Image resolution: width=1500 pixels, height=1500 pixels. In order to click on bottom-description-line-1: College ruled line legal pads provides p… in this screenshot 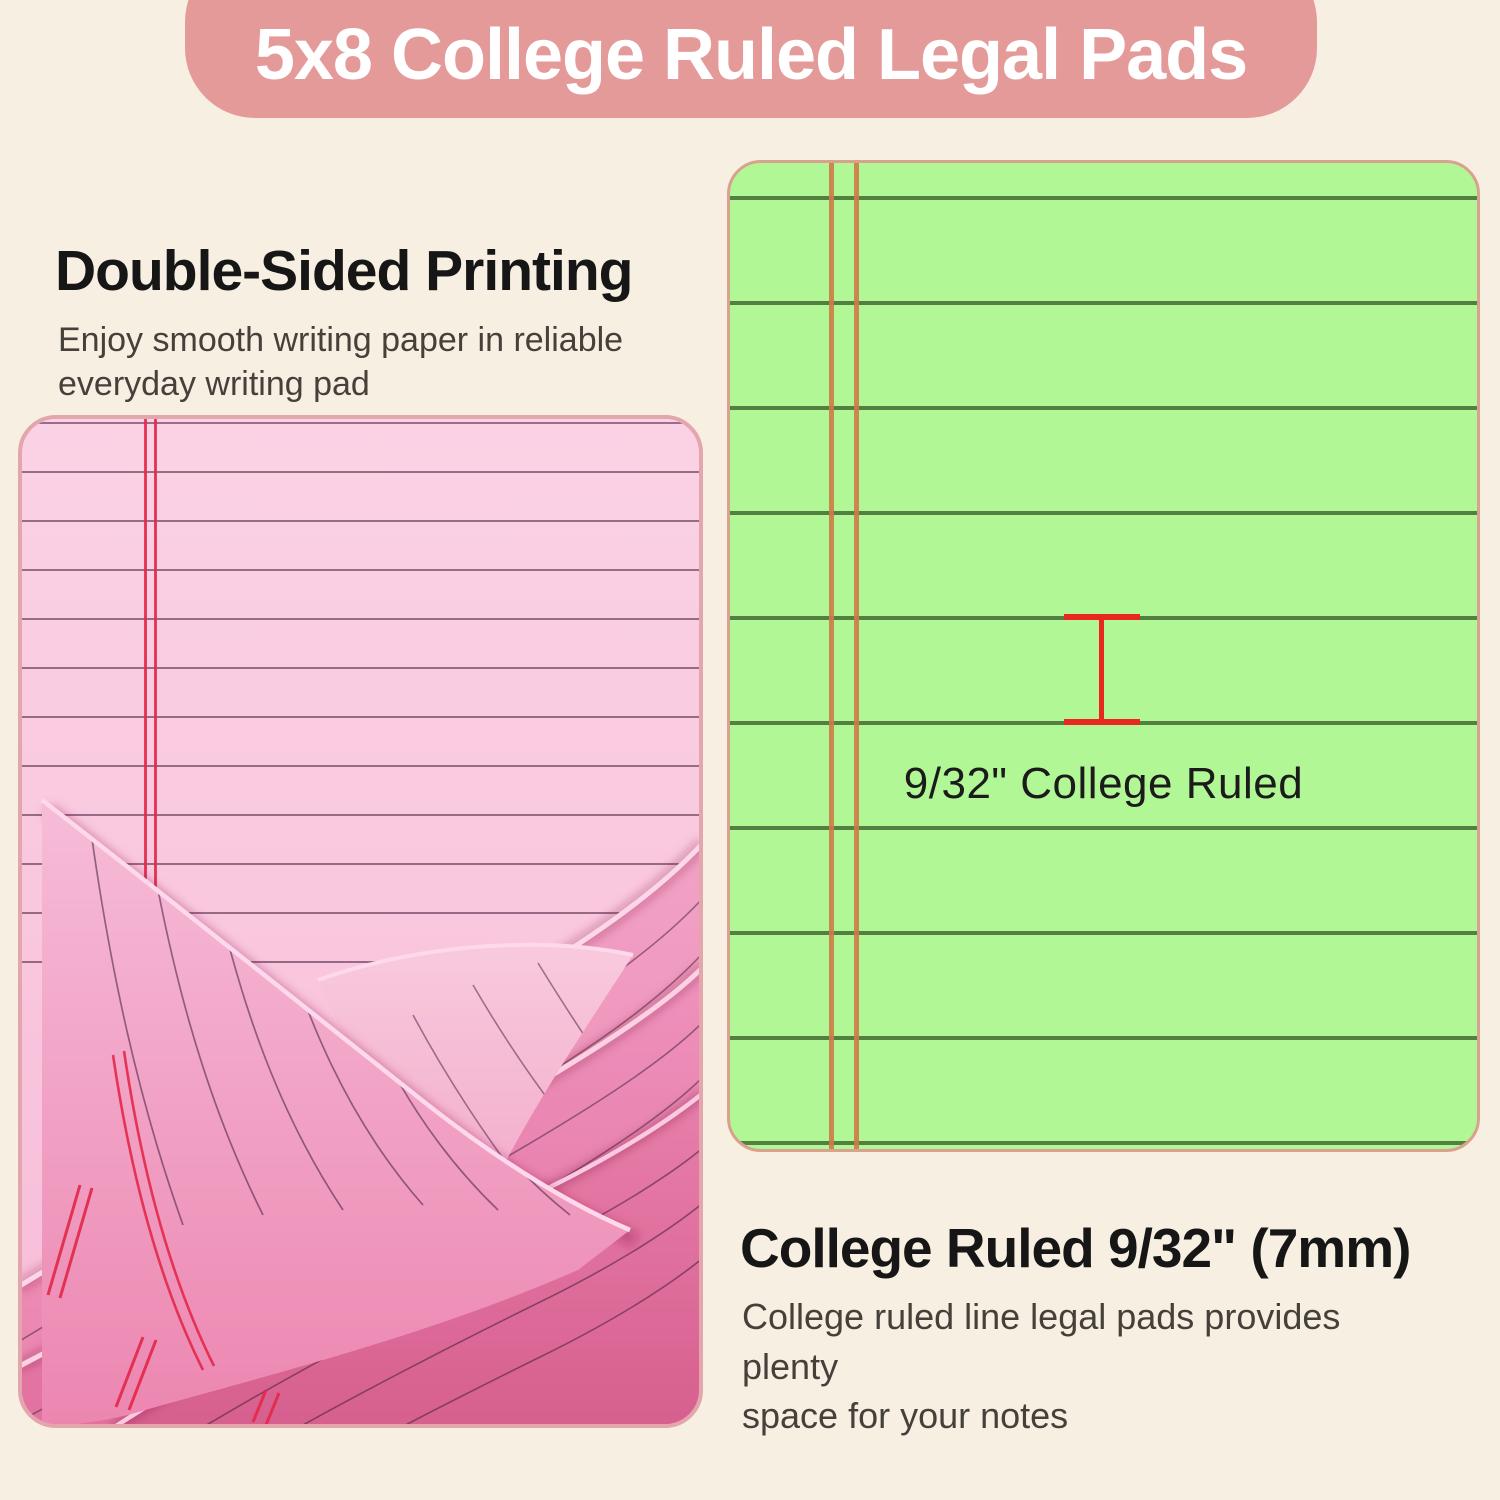, I will do `click(1041, 1341)`.